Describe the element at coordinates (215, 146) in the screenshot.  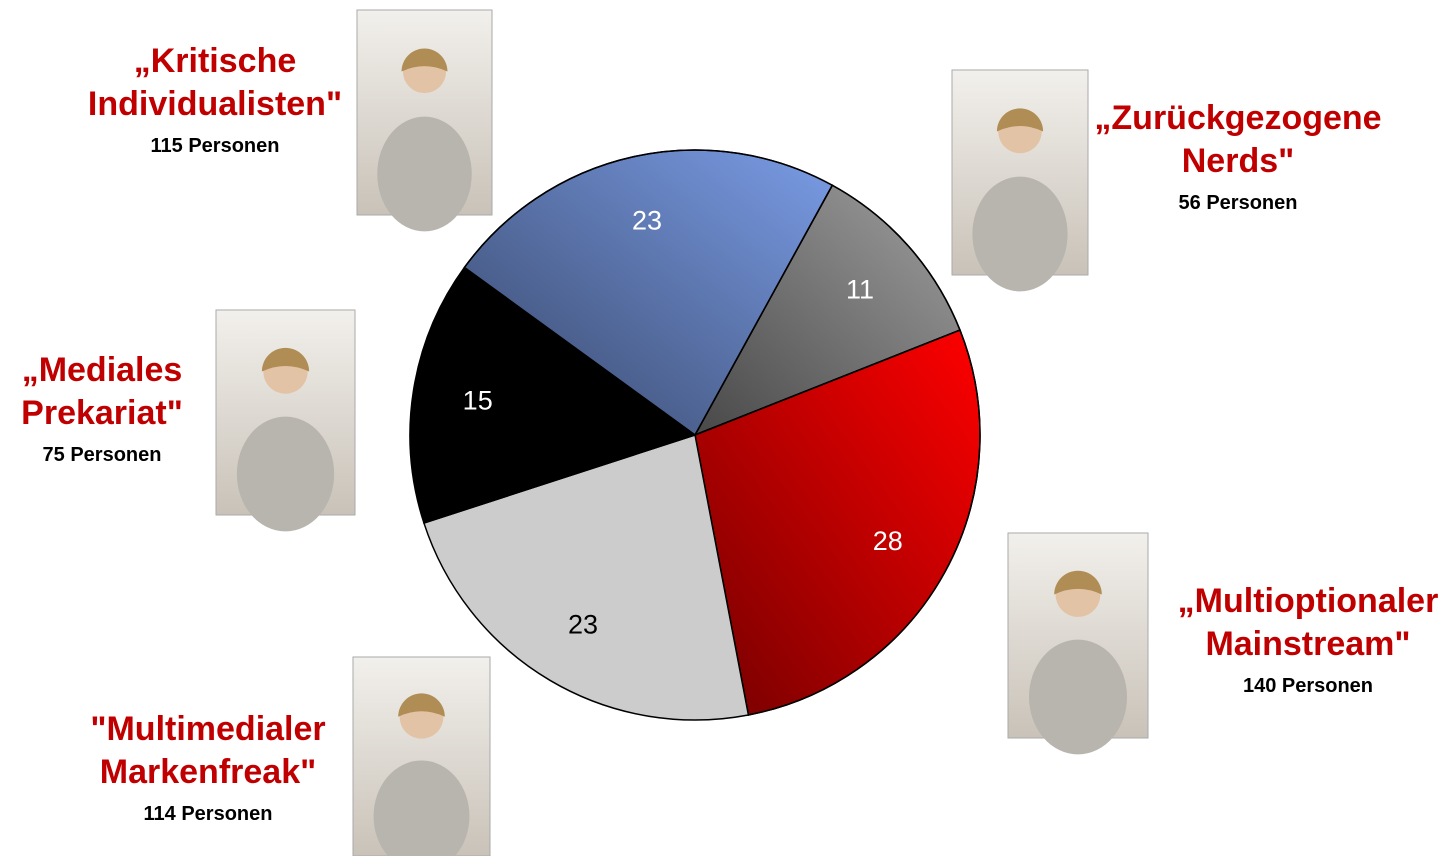
I see `person-count: 115 Personen` at that location.